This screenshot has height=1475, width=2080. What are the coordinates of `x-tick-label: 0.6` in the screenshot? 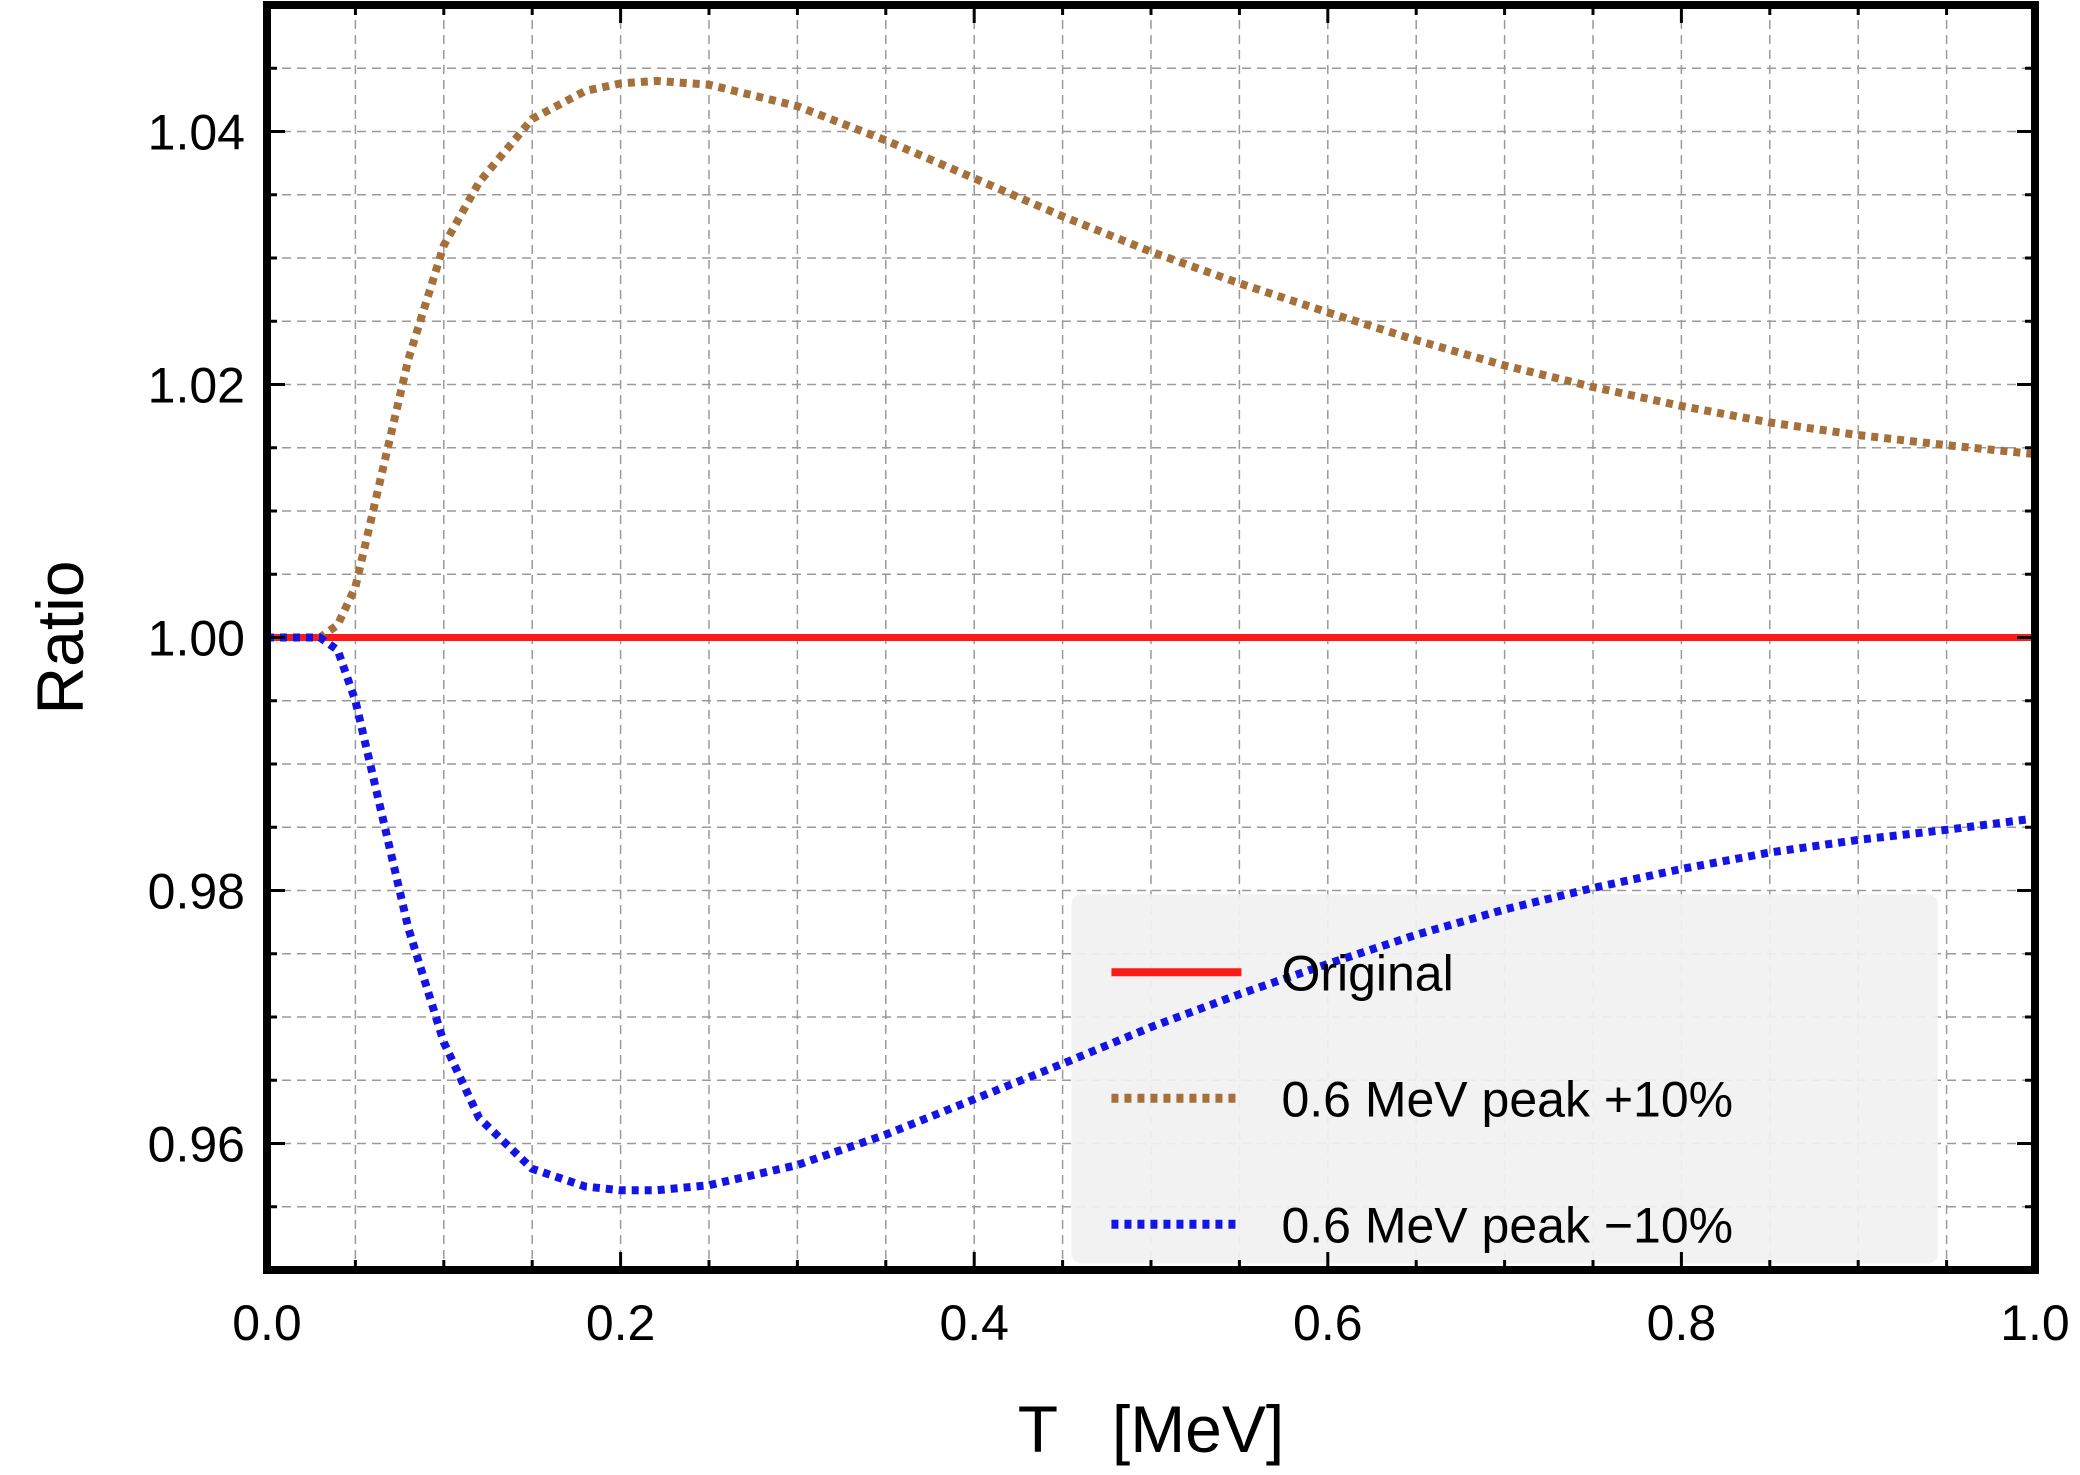 It's located at (1328, 1323).